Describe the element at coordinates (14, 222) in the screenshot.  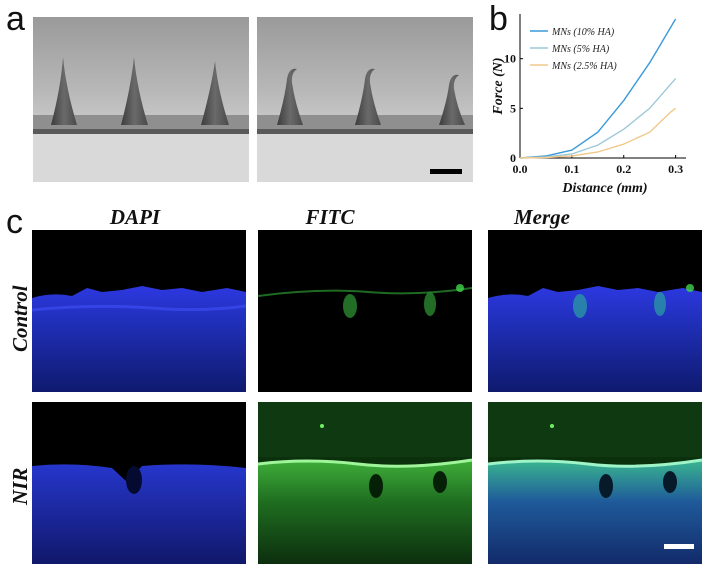
I see `panel-c-label: c` at that location.